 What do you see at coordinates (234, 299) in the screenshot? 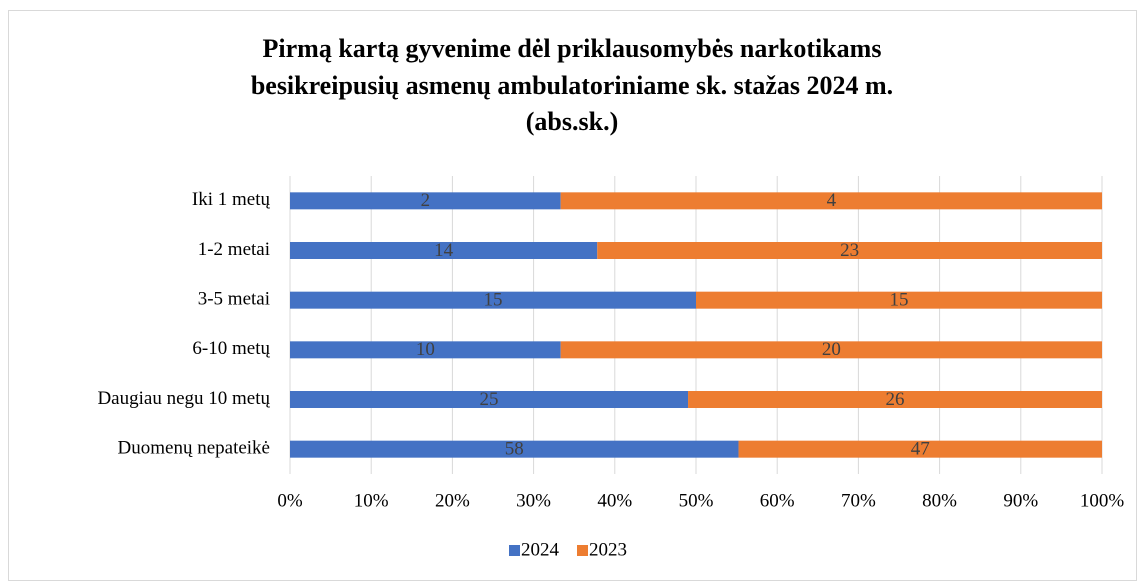
I see `y-tick-label: 3-5 metai` at bounding box center [234, 299].